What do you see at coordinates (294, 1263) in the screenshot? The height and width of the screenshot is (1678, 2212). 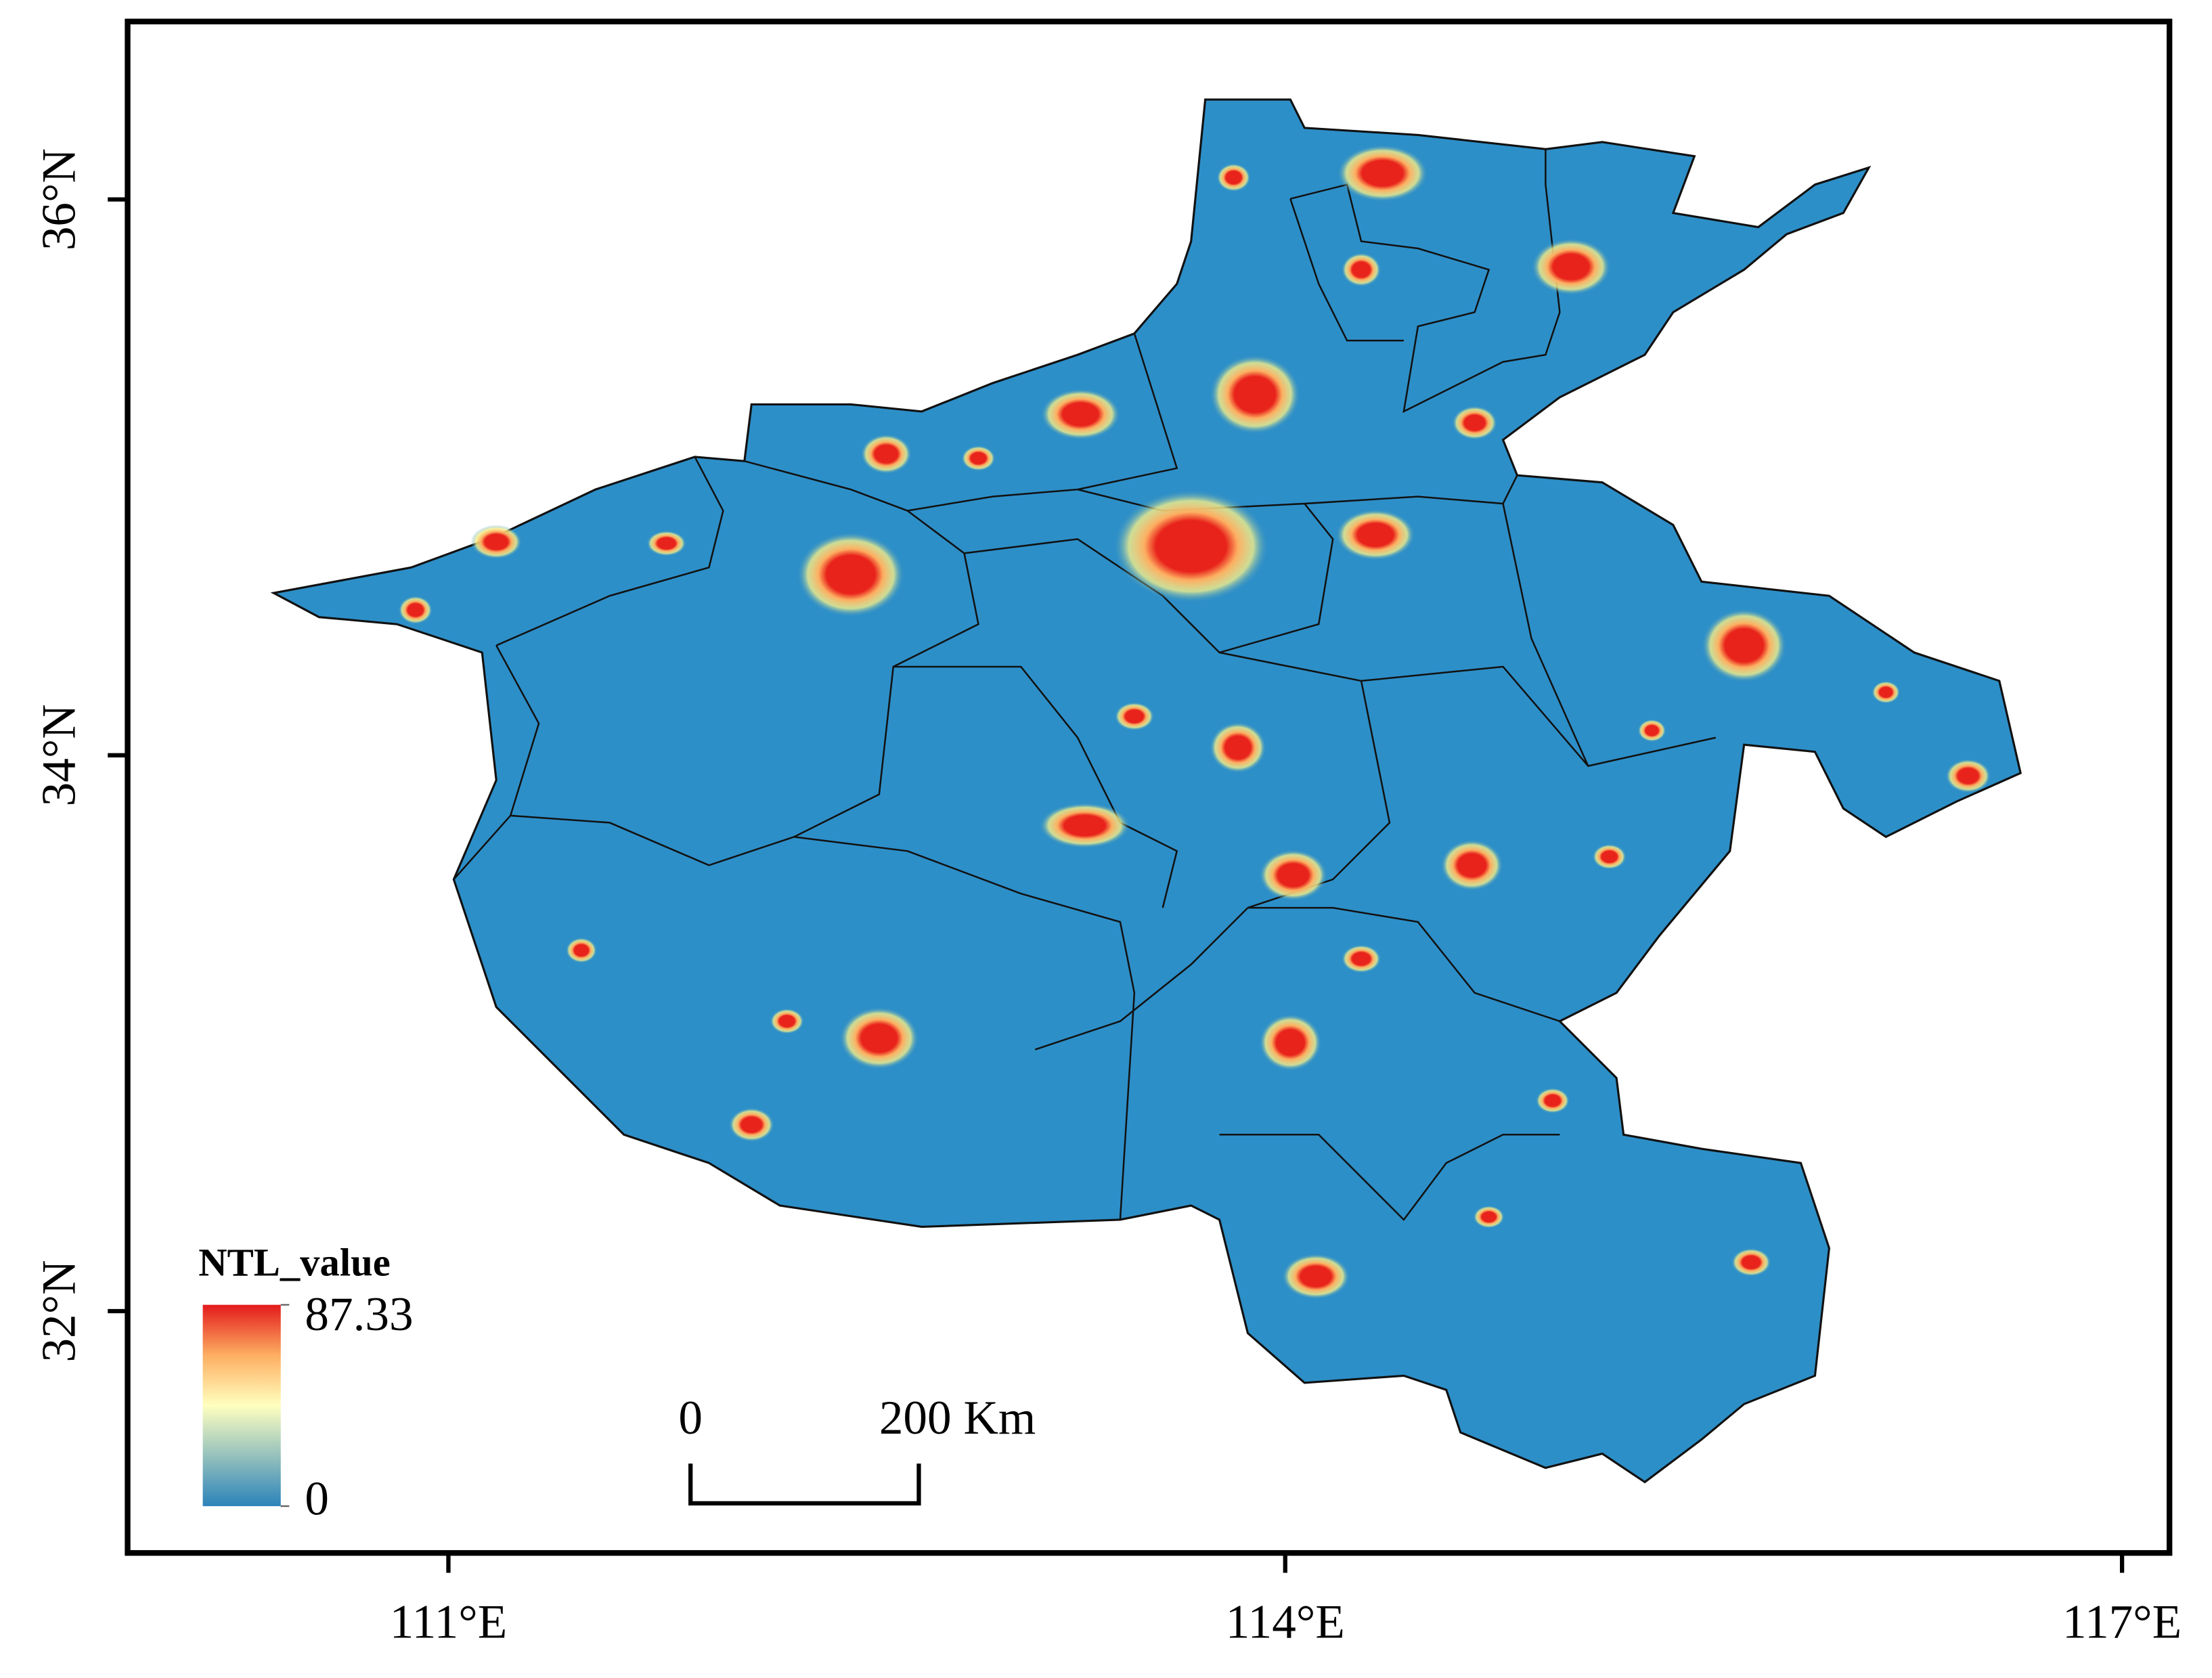 I see `legend-title: NTL_value` at bounding box center [294, 1263].